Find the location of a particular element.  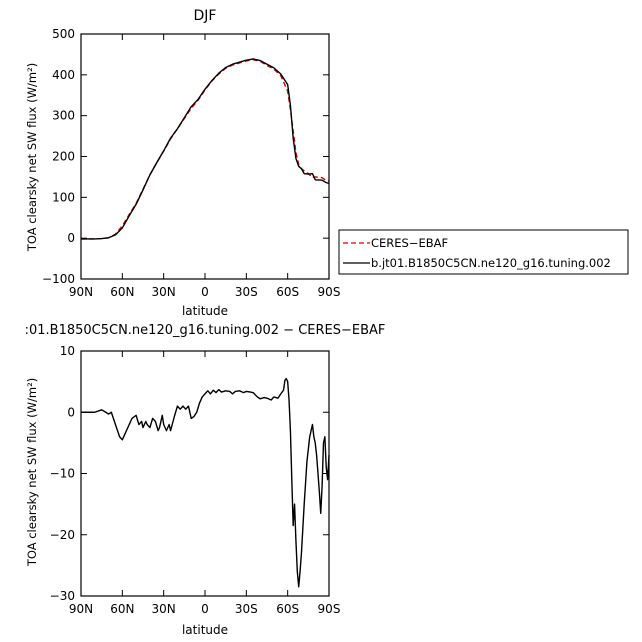

top-y-tick-label: 0 is located at coordinates (71, 238).